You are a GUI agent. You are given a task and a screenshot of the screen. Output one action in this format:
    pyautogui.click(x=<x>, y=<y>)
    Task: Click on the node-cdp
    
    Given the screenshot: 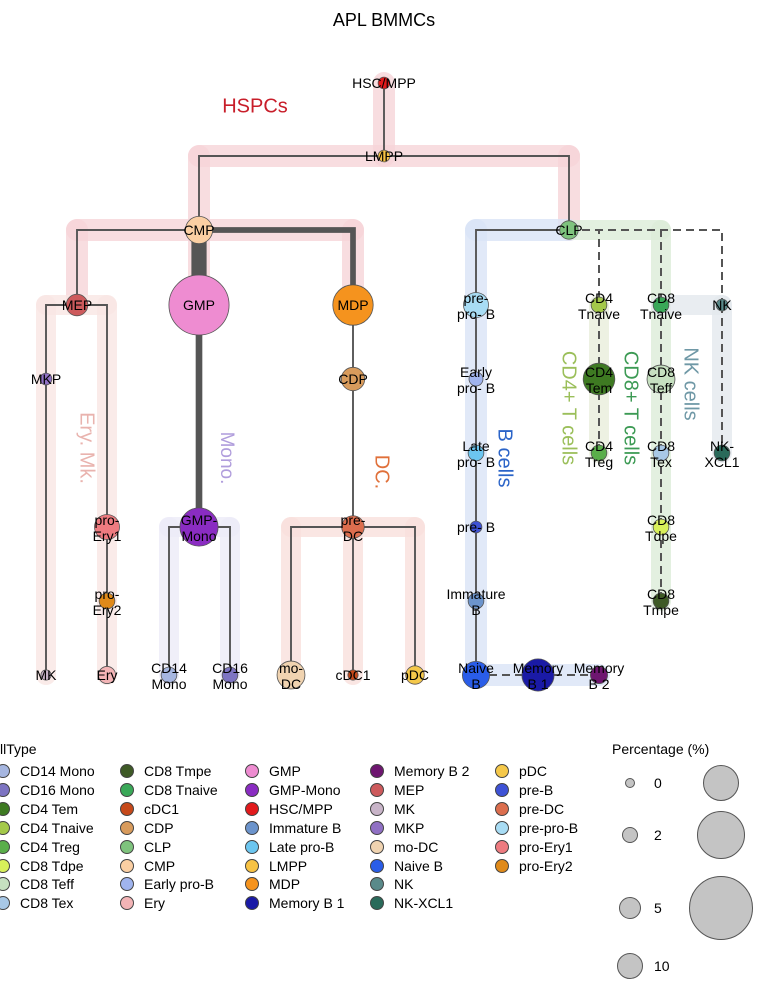 What is the action you would take?
    pyautogui.click(x=353, y=379)
    